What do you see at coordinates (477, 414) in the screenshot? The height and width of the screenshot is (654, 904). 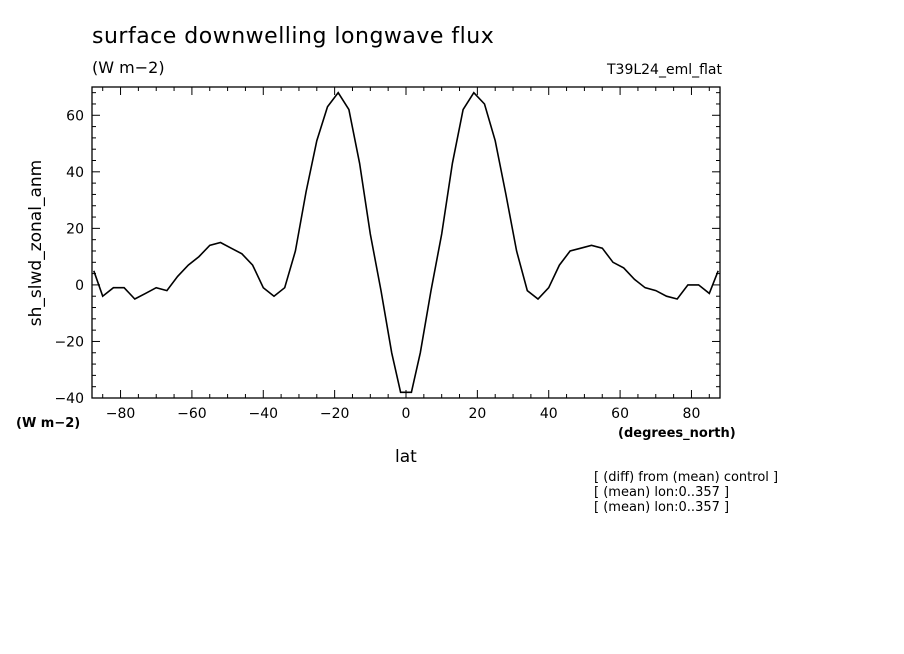 I see `x-tick-label: 20` at bounding box center [477, 414].